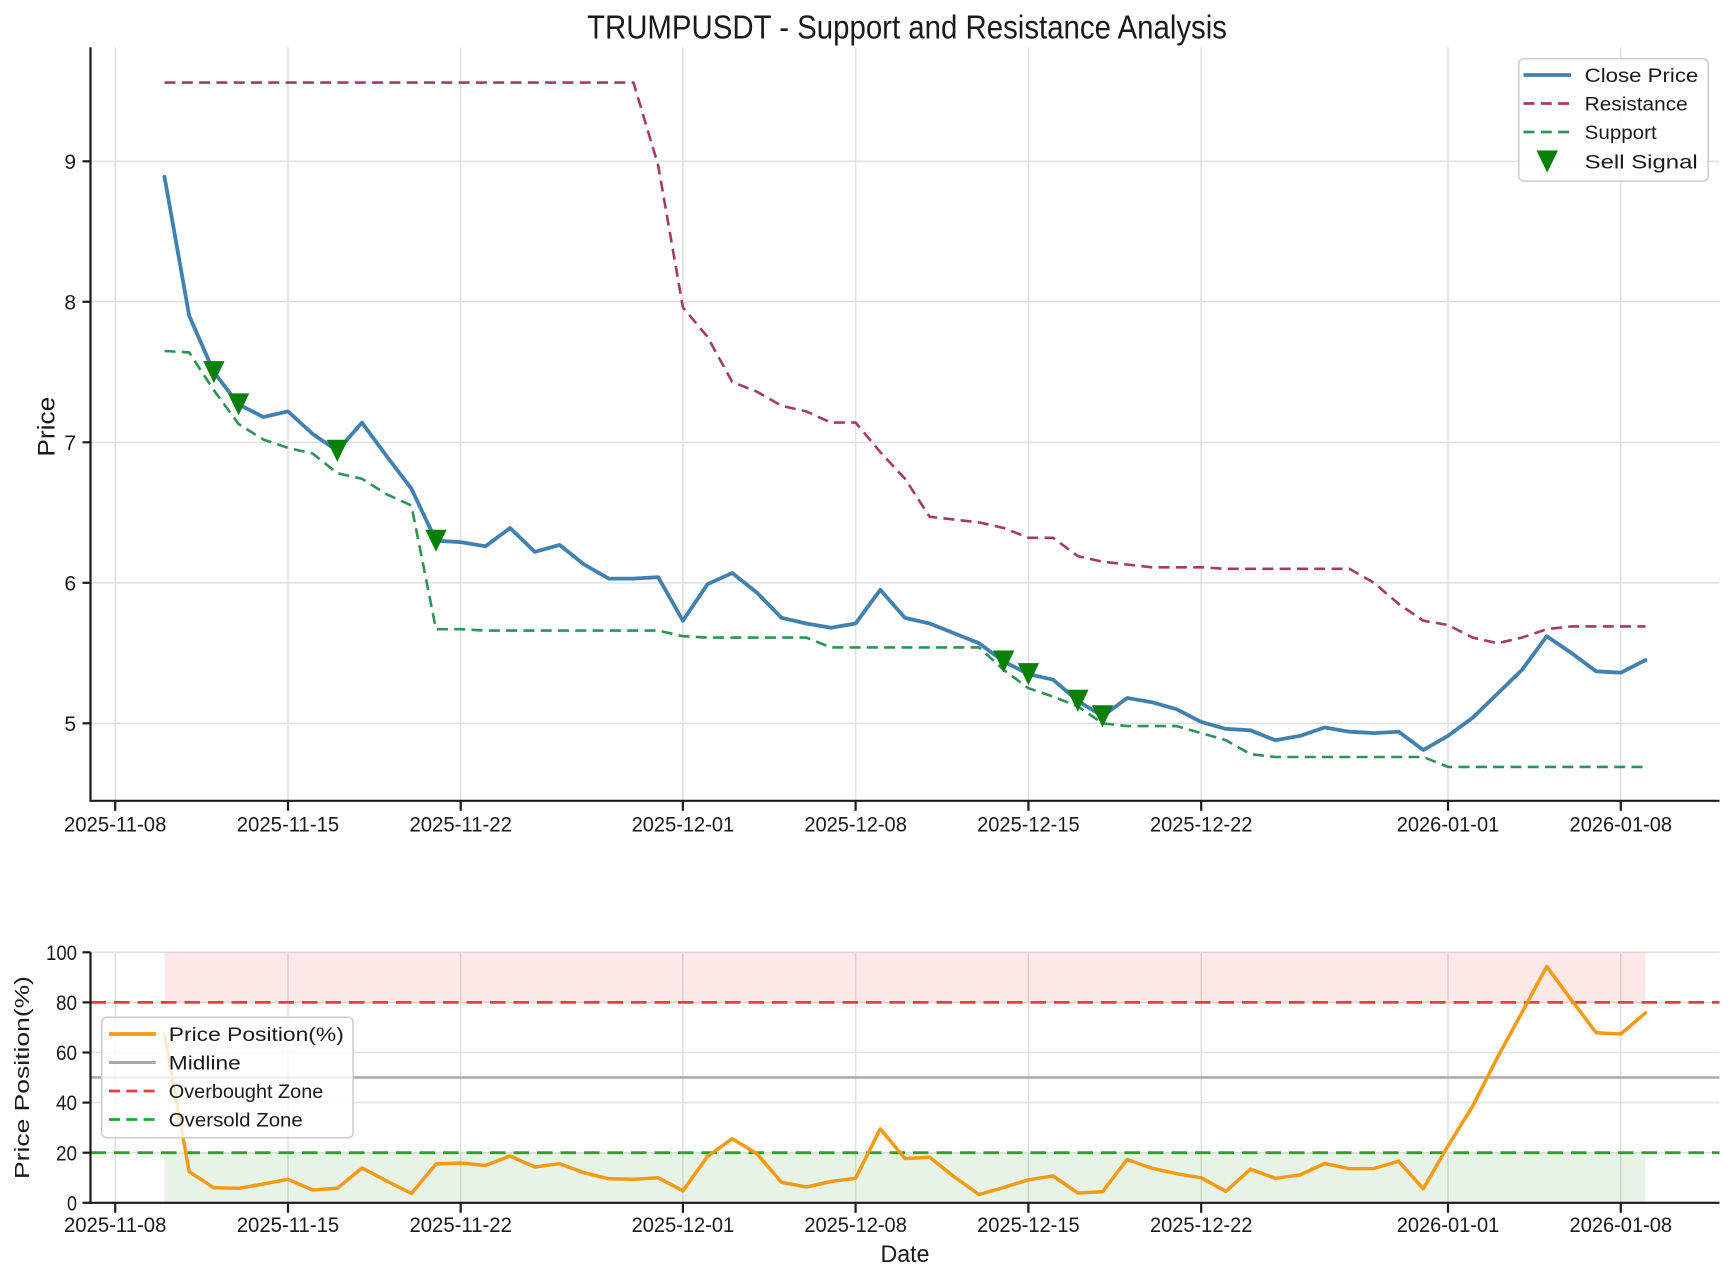  Describe the element at coordinates (72, 1203) in the screenshot. I see `svg-text: 0` at that location.